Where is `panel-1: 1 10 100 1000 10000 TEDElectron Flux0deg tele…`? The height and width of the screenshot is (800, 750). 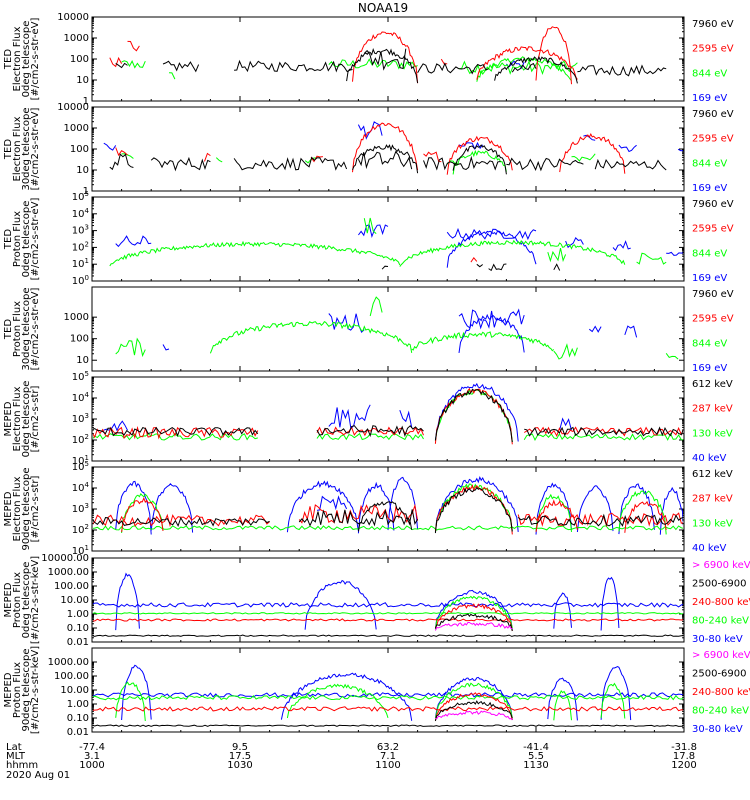 panel-1: 1 10 100 1000 10000 TEDElectron Flux0deg tele… is located at coordinates (368, 59).